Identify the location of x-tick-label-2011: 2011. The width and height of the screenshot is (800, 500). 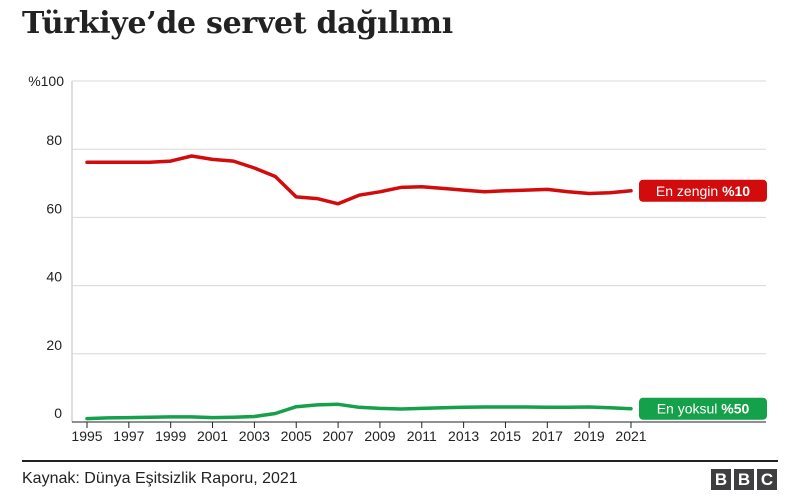
(422, 436).